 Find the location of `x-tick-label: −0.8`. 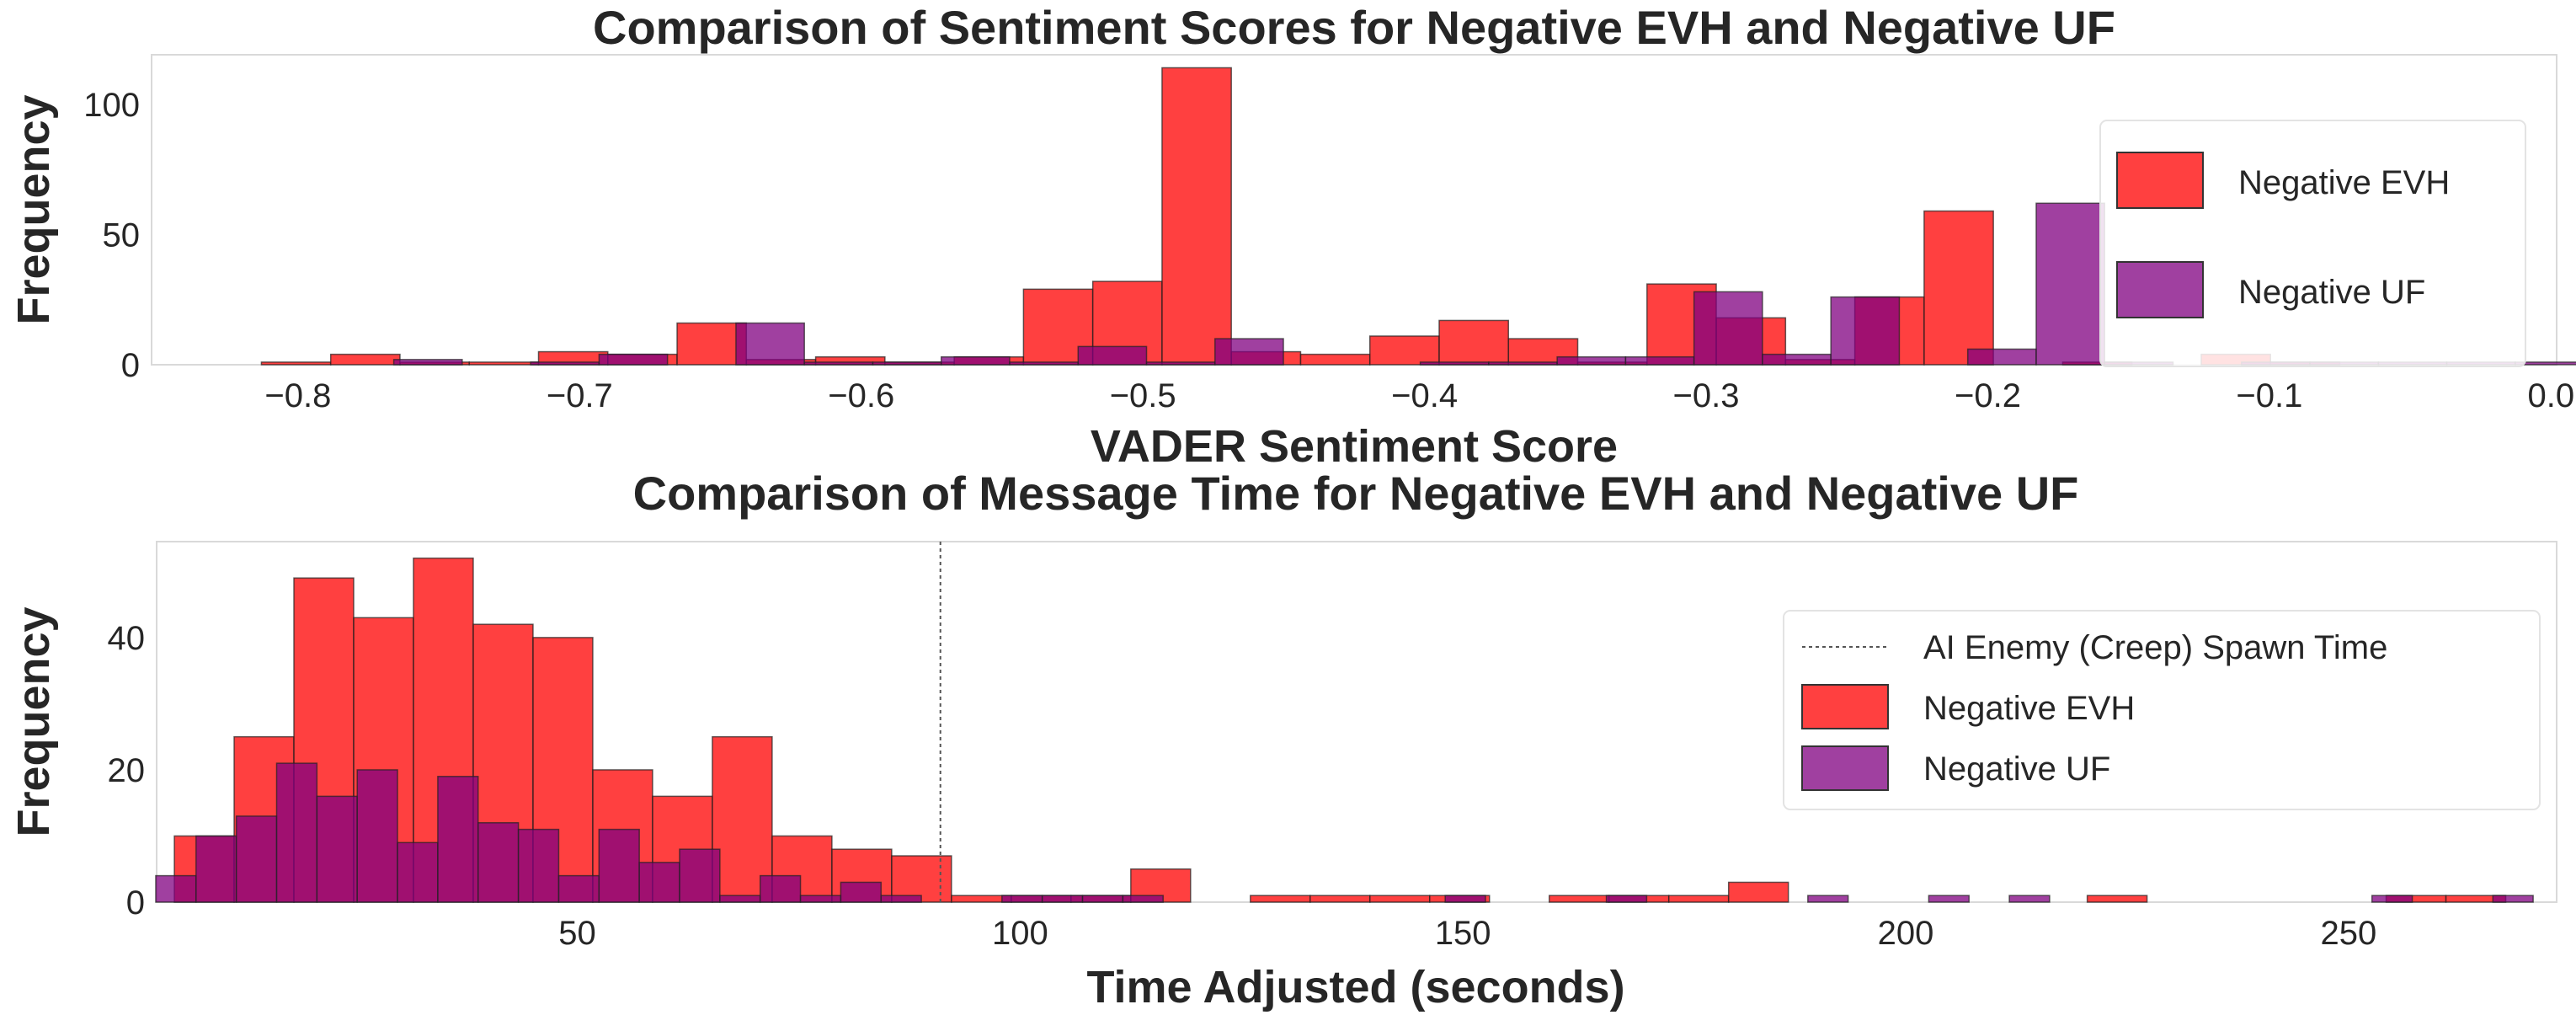

x-tick-label: −0.8 is located at coordinates (297, 395).